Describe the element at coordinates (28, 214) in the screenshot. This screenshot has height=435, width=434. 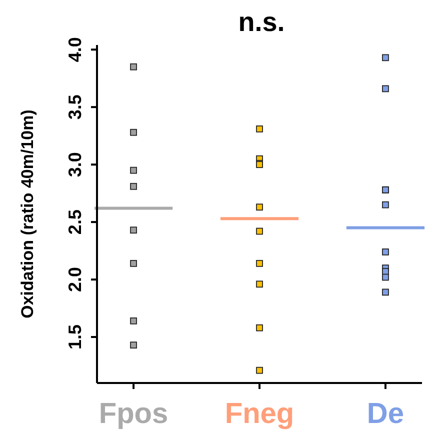
I see `y-axis-title: Oxidation (ratio 40m/10m)` at that location.